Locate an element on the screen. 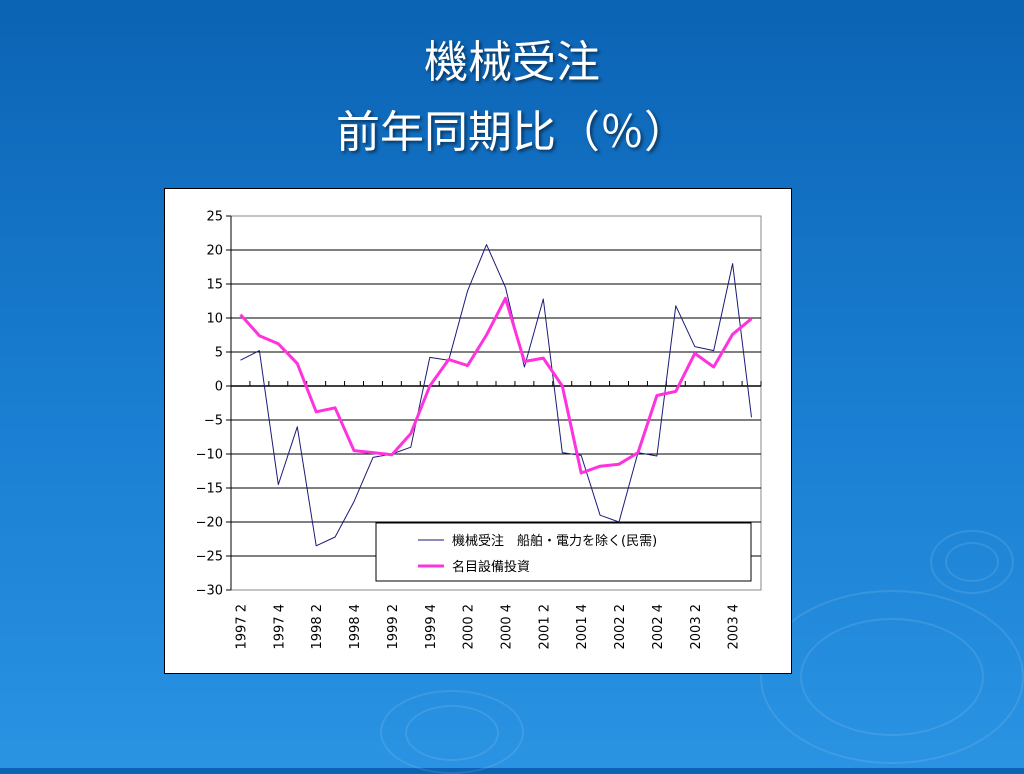 The width and height of the screenshot is (1024, 774). x-tick-label: 1999 2 is located at coordinates (393, 627).